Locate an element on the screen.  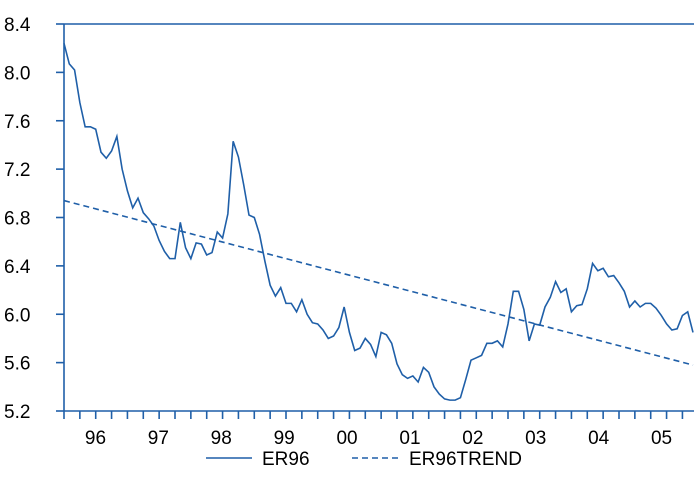
y-tick-label: 6.8 is located at coordinates (17, 219).